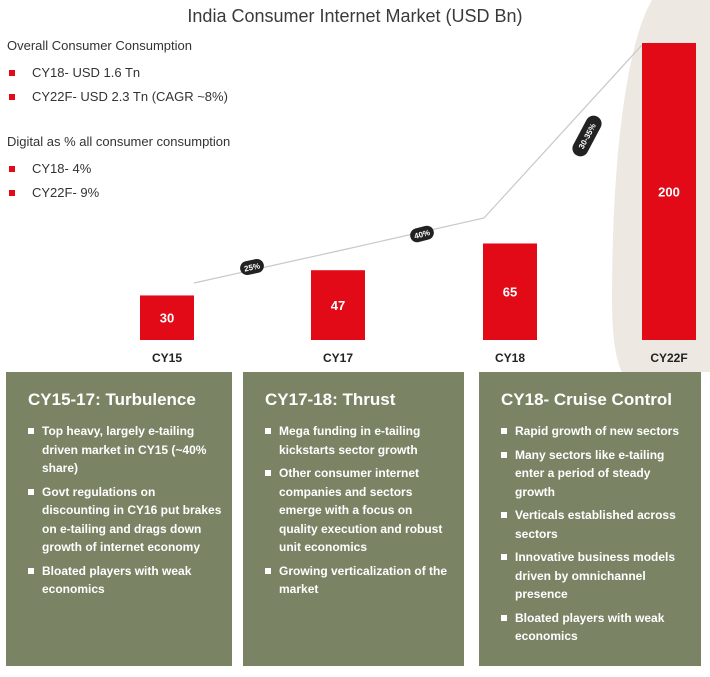  I want to click on growth-rate-pill: 25%, so click(252, 267).